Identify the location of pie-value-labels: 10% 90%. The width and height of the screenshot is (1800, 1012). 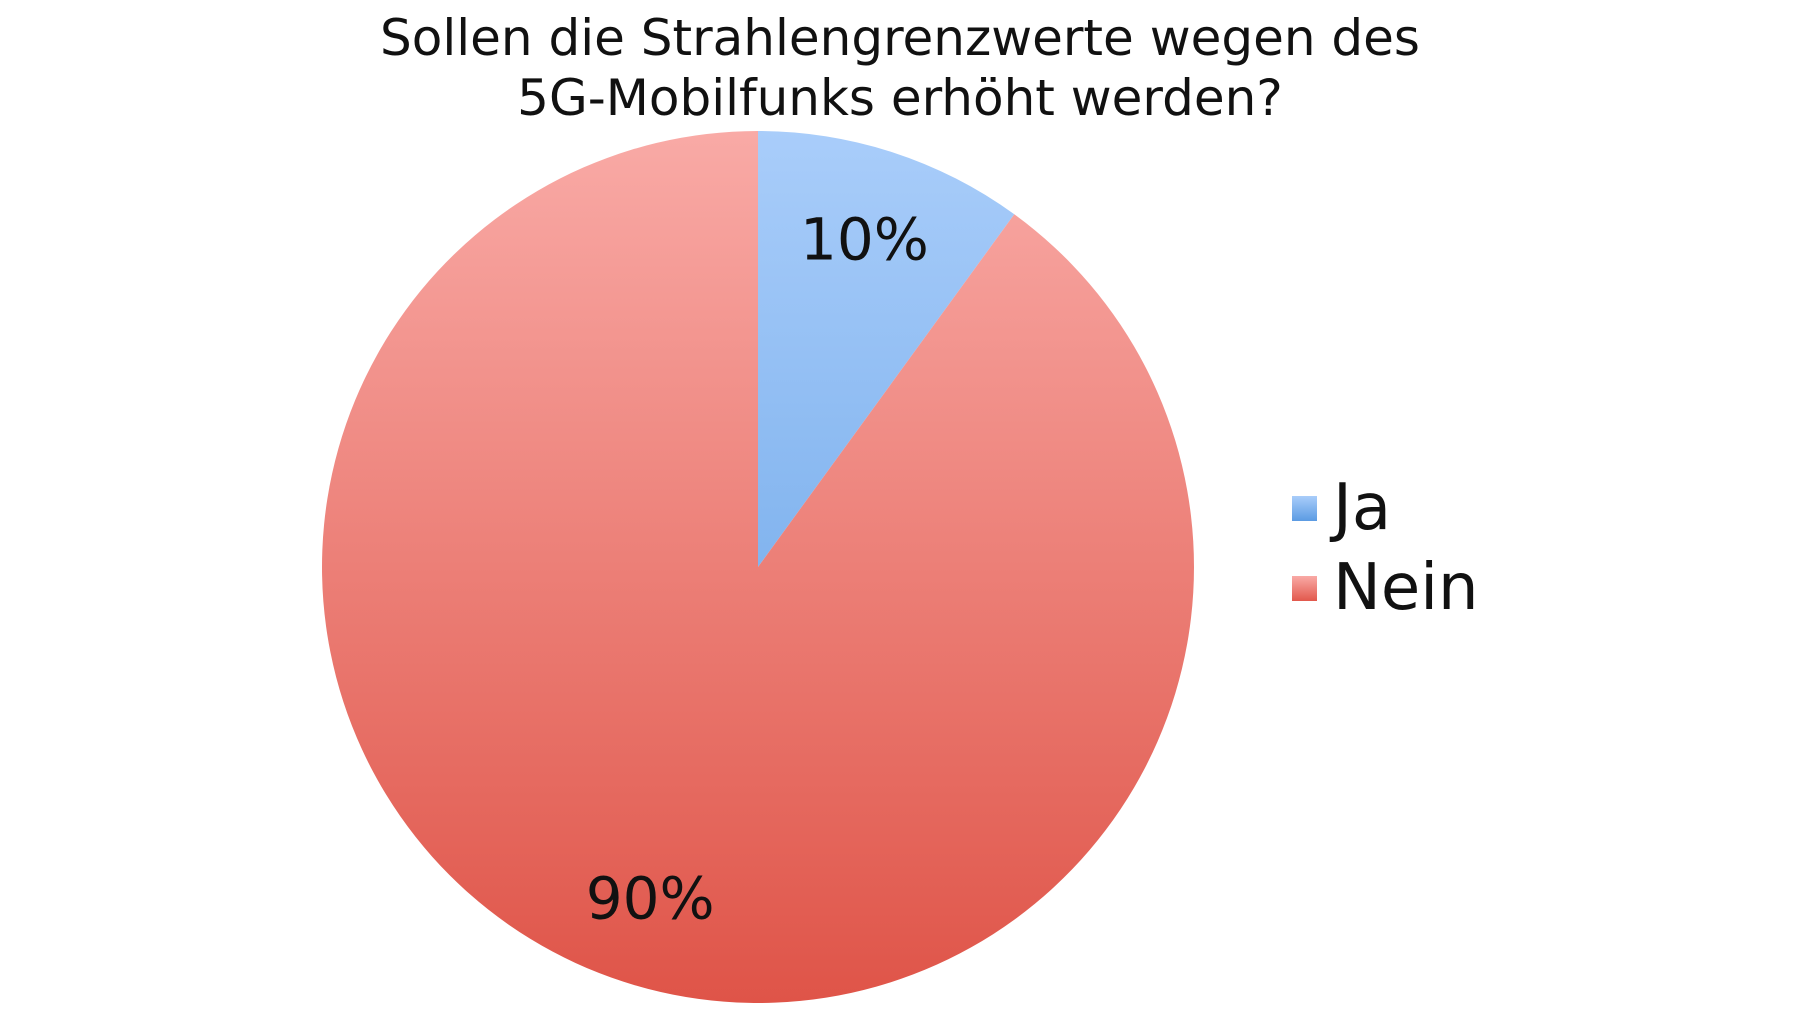
(757, 568).